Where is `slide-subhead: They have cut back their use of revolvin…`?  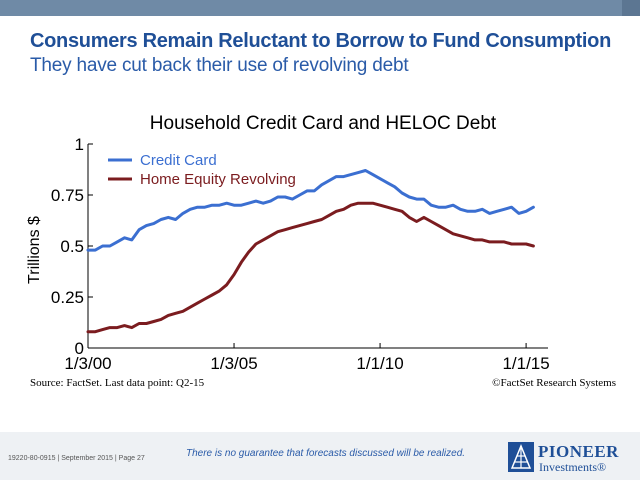 slide-subhead: They have cut back their use of revolvin… is located at coordinates (219, 65).